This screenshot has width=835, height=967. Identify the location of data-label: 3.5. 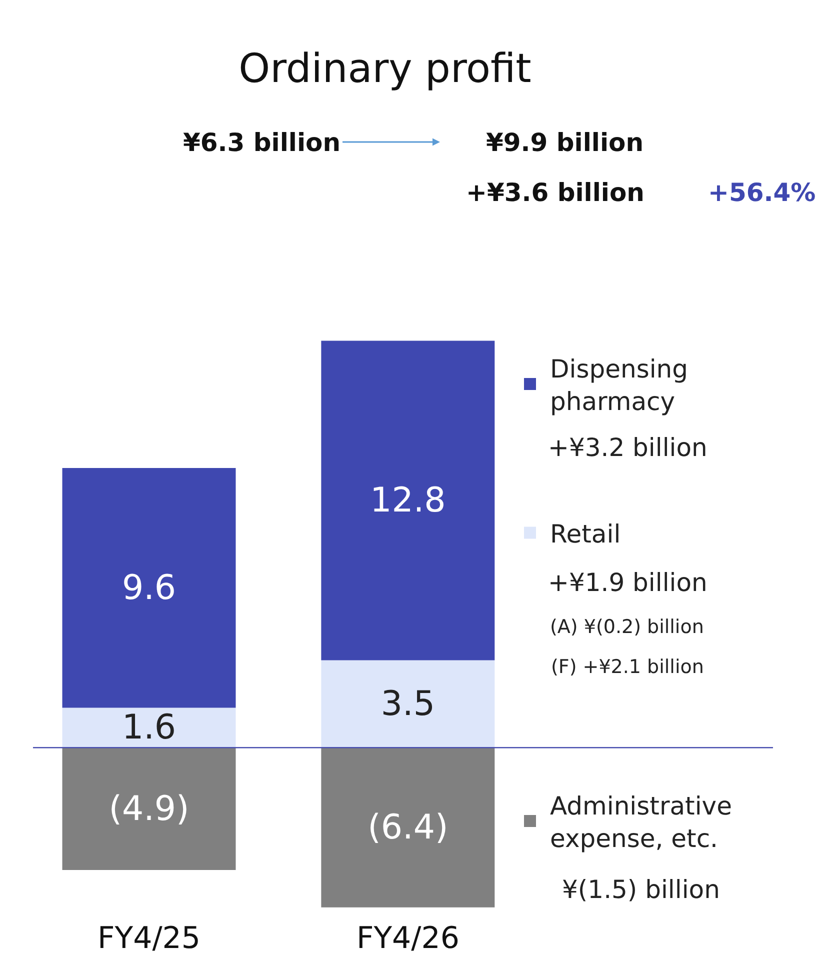
(407, 704).